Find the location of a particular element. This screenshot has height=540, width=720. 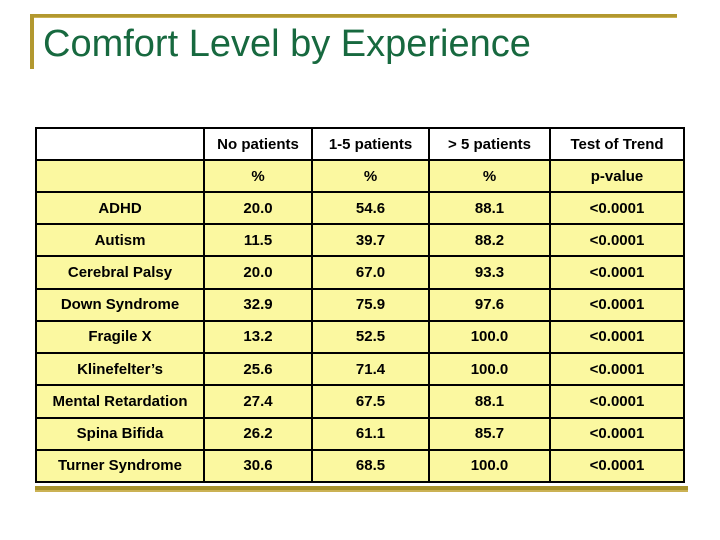

title-accent-line is located at coordinates (353, 16).